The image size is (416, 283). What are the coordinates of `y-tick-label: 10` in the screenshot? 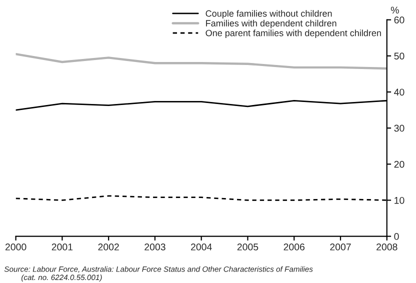 It's located at (399, 200).